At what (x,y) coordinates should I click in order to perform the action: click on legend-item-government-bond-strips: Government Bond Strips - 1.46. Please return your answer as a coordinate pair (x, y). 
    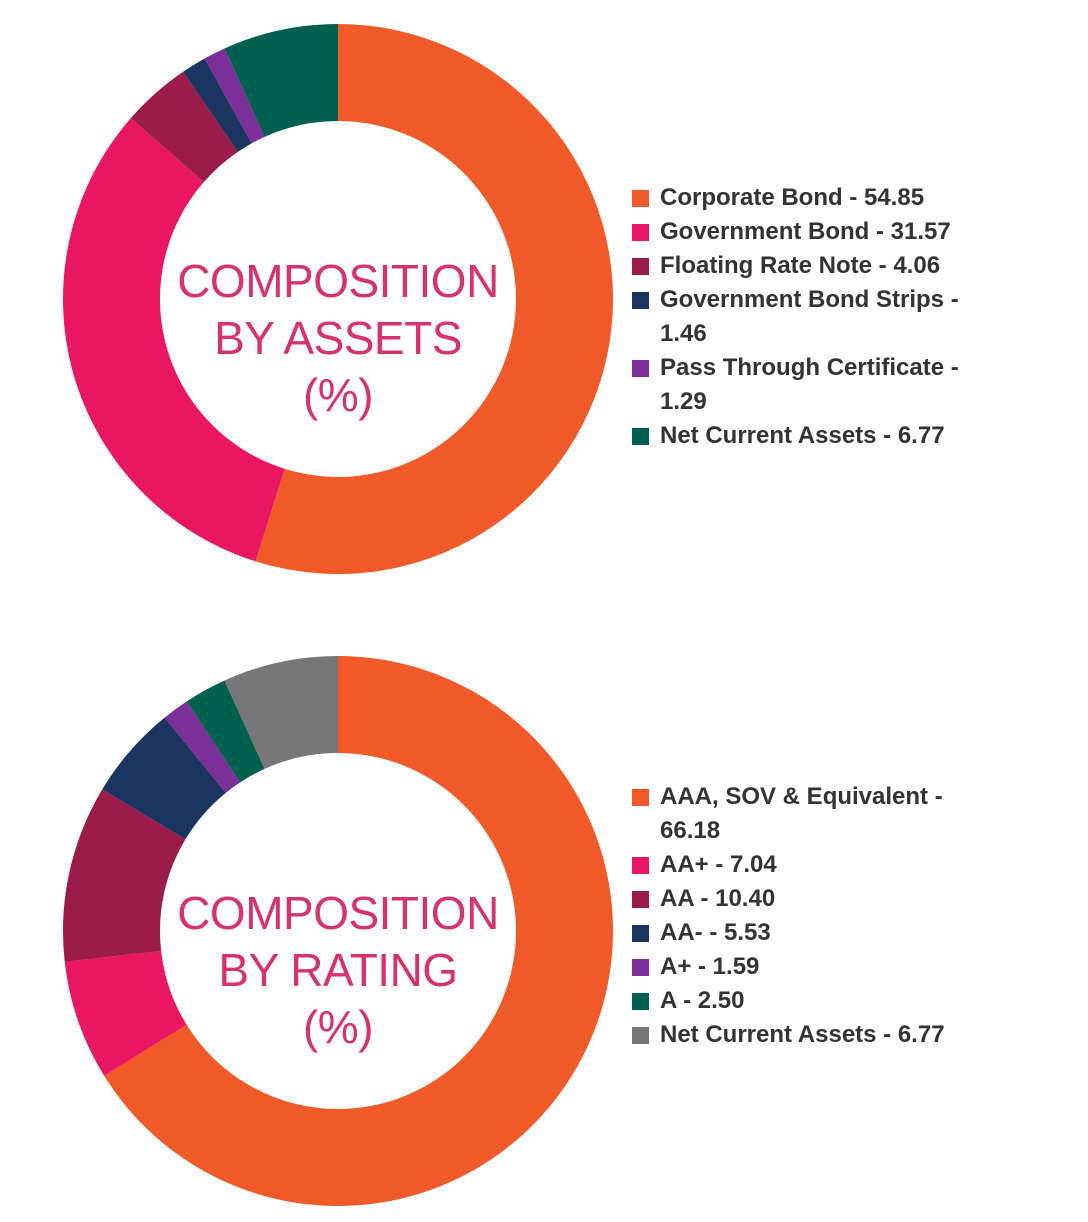
    Looking at the image, I should click on (816, 317).